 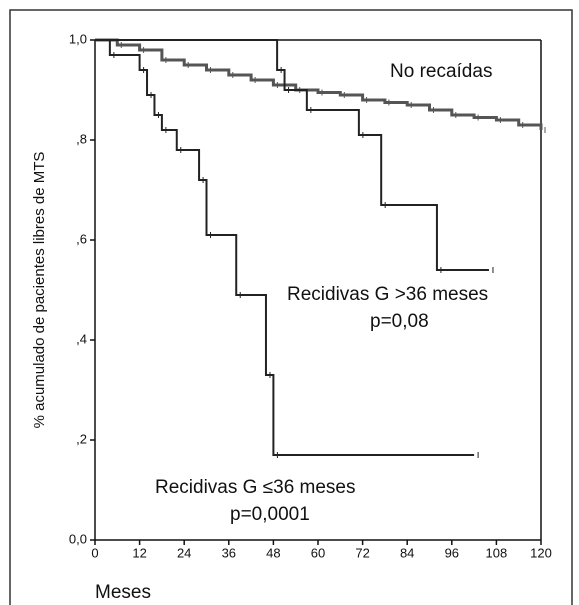 I want to click on survival-curve, so click(x=319, y=84).